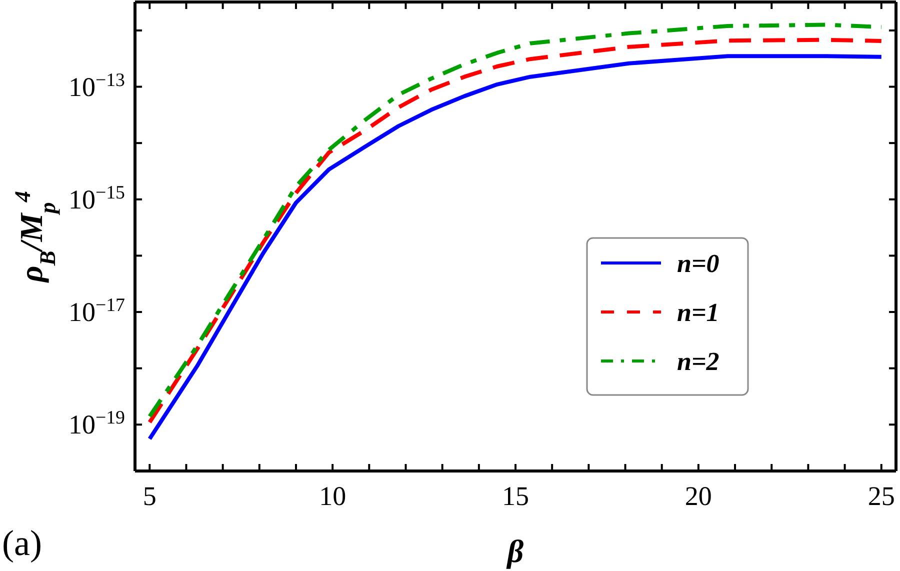 Image resolution: width=900 pixels, height=571 pixels. Describe the element at coordinates (515, 551) in the screenshot. I see `x-axis-title: β` at that location.